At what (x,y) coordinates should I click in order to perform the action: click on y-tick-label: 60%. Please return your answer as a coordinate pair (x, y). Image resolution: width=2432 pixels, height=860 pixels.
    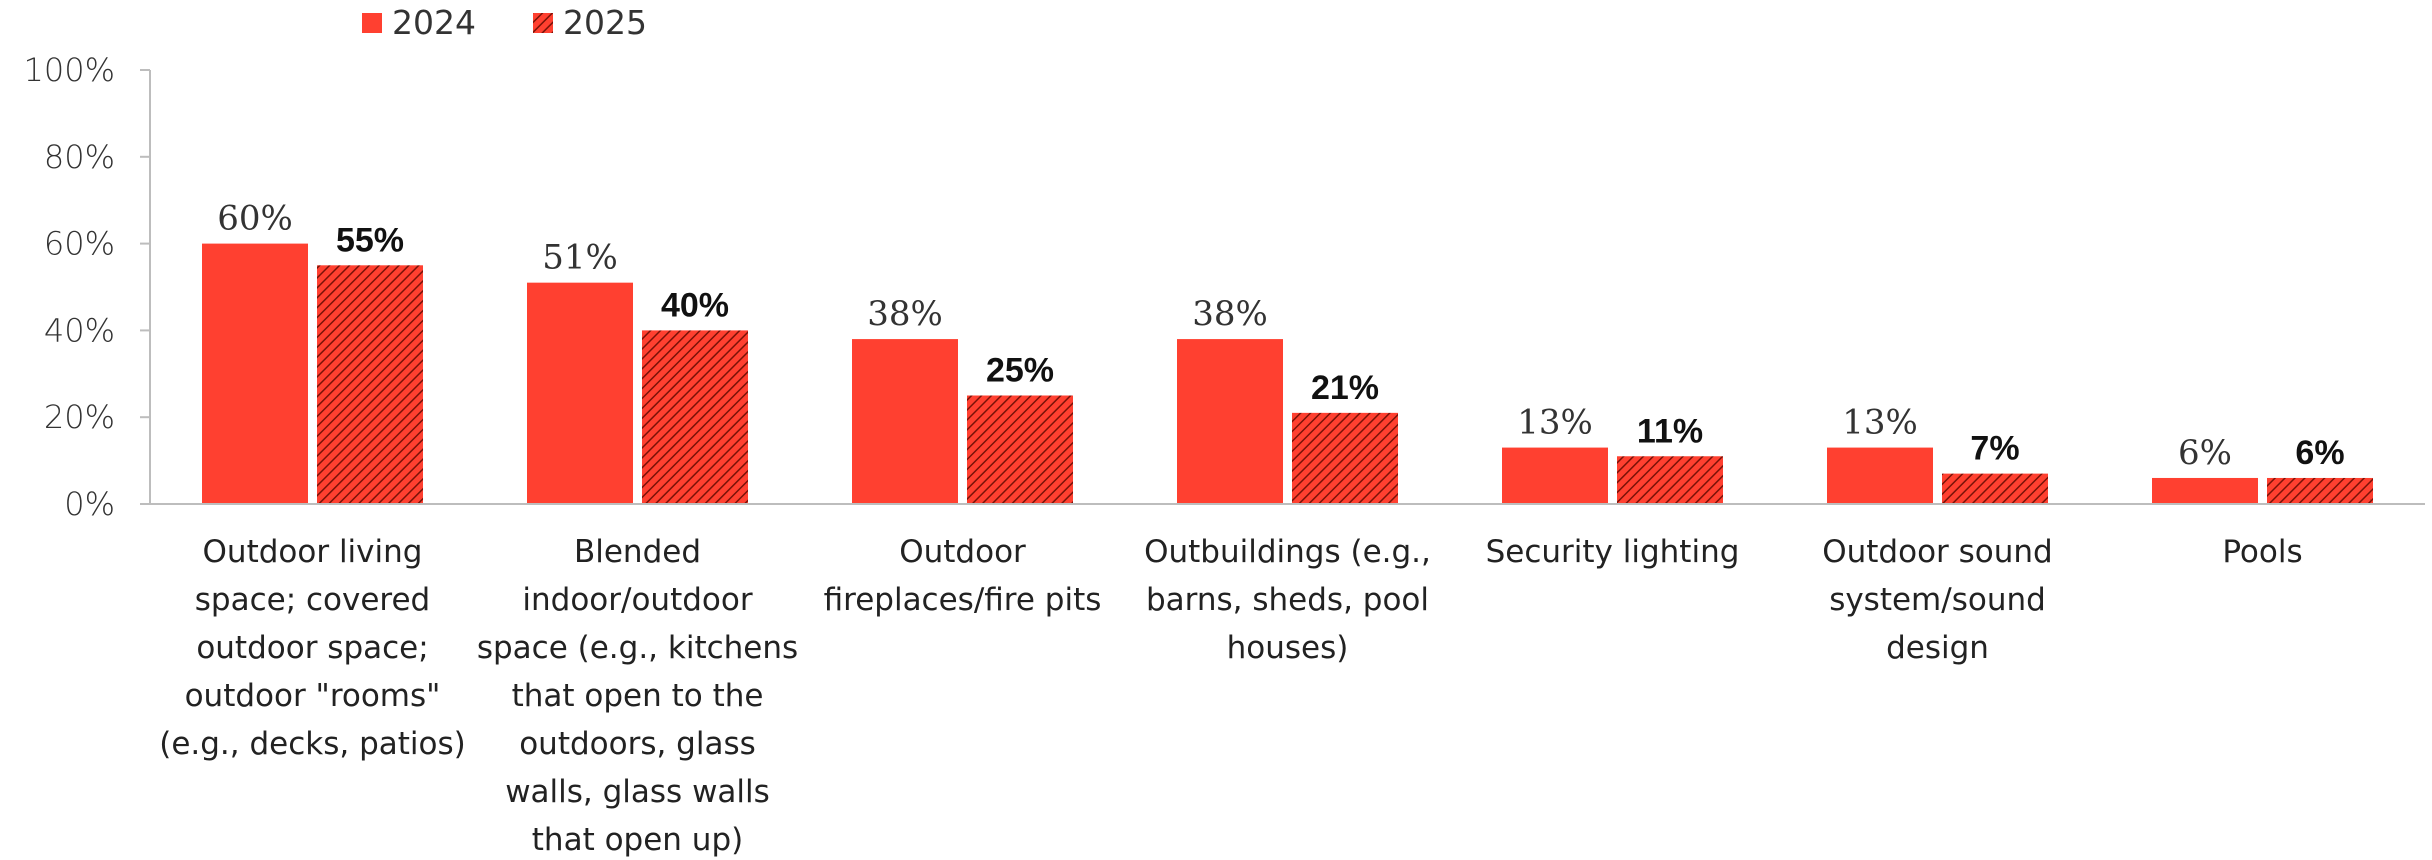
    Looking at the image, I should click on (79, 244).